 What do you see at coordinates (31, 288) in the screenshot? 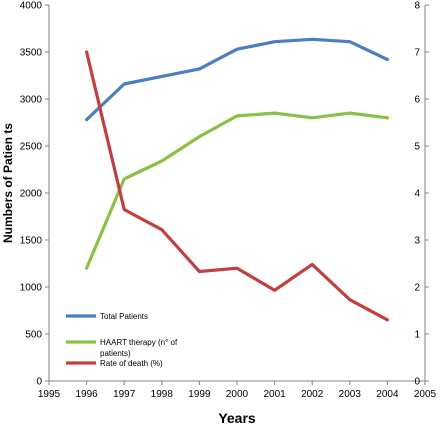
I see `y-tick-label: 1000` at bounding box center [31, 288].